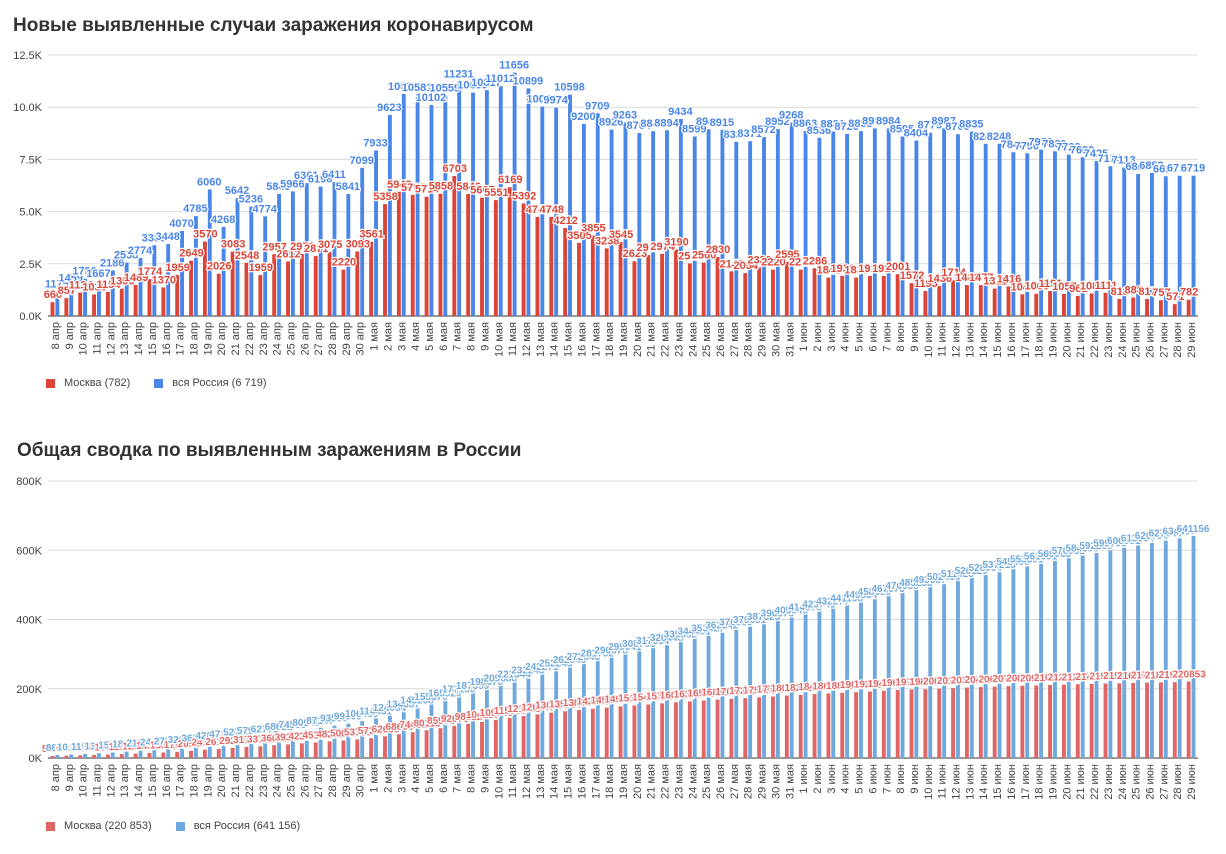  Describe the element at coordinates (625, 116) in the screenshot. I see `data-label: 9263` at that location.